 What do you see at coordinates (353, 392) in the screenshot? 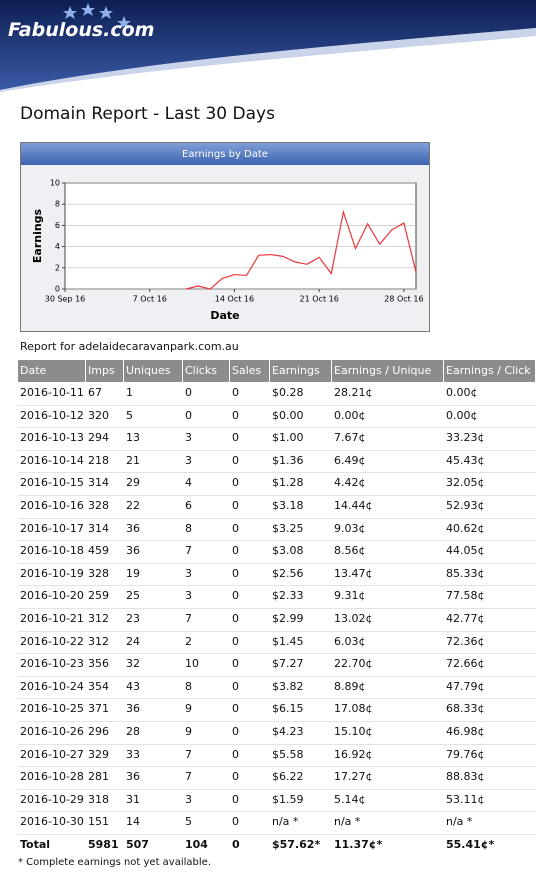
I see `table-cell: 28.21¢` at bounding box center [353, 392].